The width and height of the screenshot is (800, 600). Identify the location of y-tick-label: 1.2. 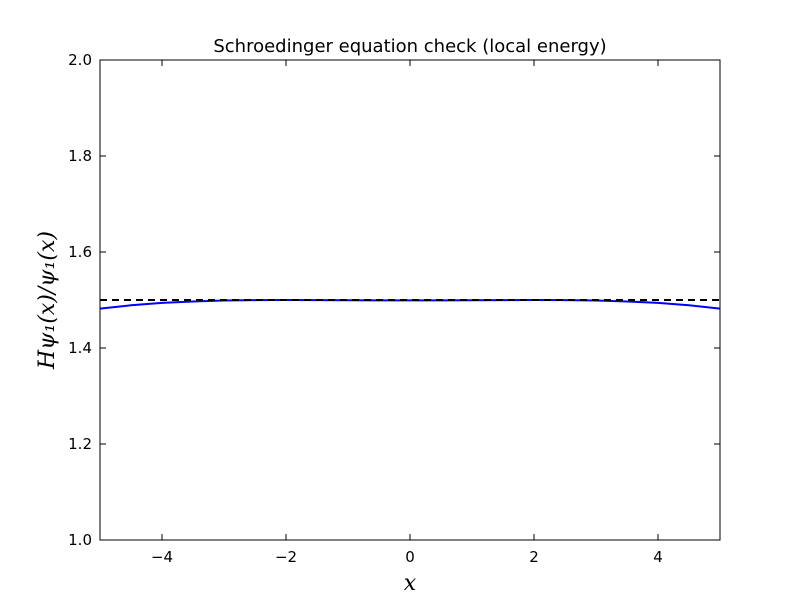
(80, 444).